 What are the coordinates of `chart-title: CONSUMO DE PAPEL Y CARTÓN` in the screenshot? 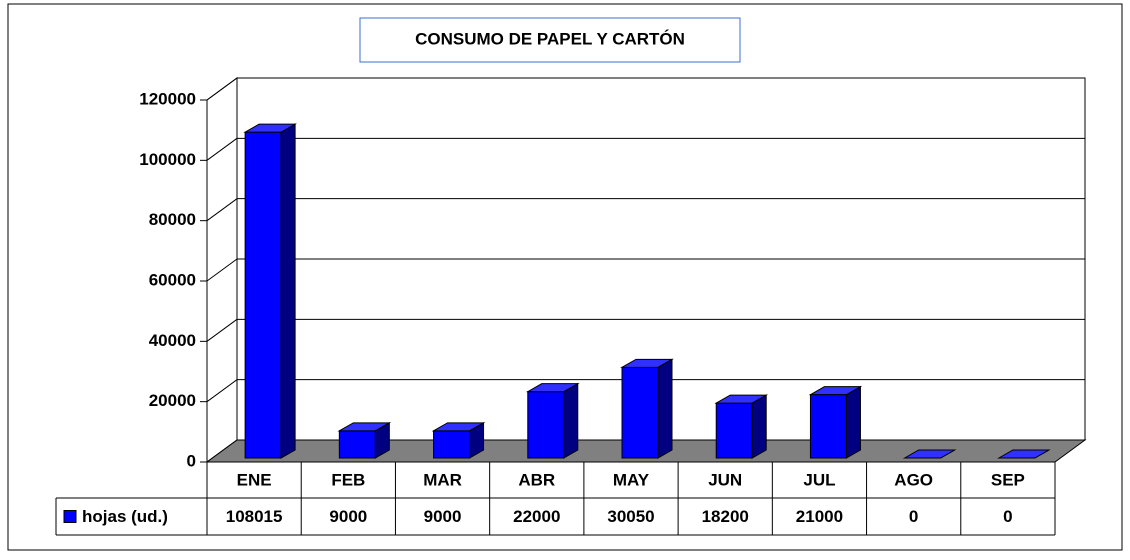 It's located at (550, 38).